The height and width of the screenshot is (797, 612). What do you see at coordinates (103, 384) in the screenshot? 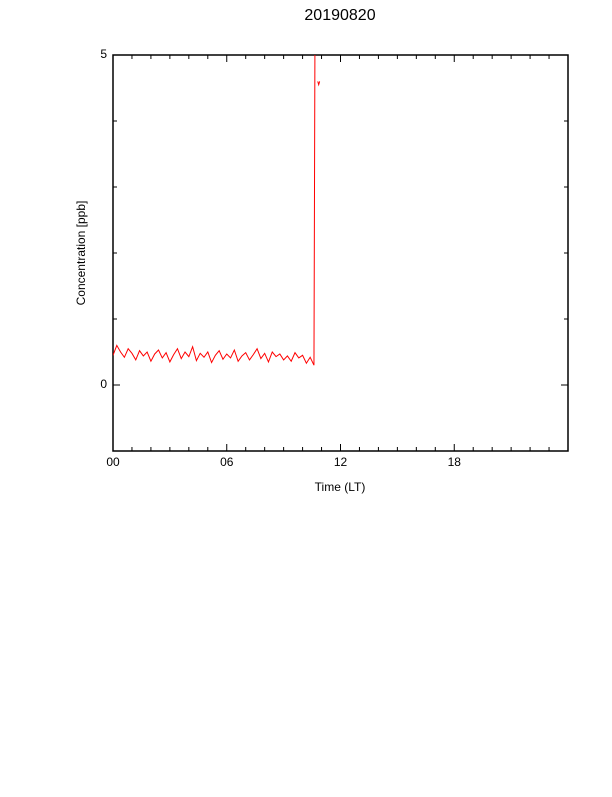
I see `y-tick-label: 0` at bounding box center [103, 384].